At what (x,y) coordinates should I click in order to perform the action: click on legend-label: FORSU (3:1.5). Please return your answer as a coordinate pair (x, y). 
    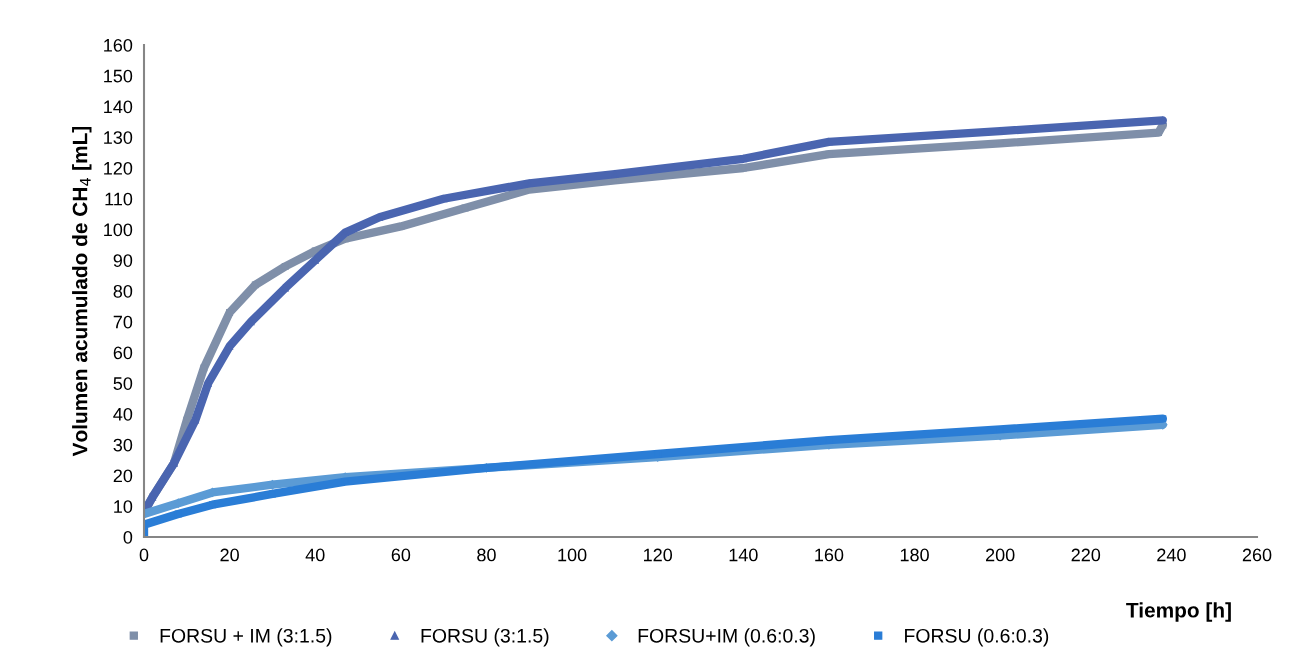
    Looking at the image, I should click on (485, 637).